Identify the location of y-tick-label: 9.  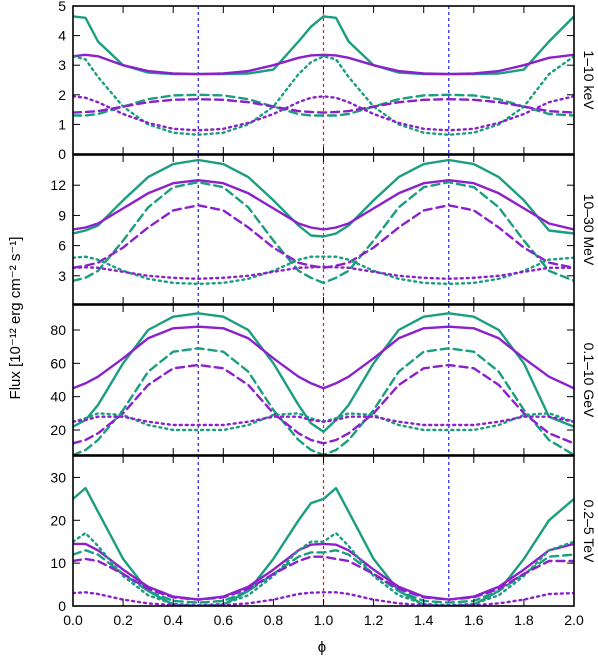
(62, 215).